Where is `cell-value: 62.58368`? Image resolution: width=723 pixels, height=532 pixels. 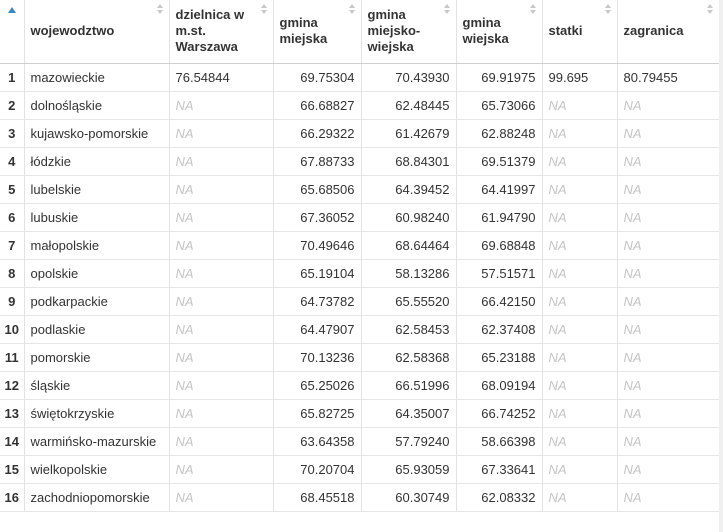 cell-value: 62.58368 is located at coordinates (409, 357).